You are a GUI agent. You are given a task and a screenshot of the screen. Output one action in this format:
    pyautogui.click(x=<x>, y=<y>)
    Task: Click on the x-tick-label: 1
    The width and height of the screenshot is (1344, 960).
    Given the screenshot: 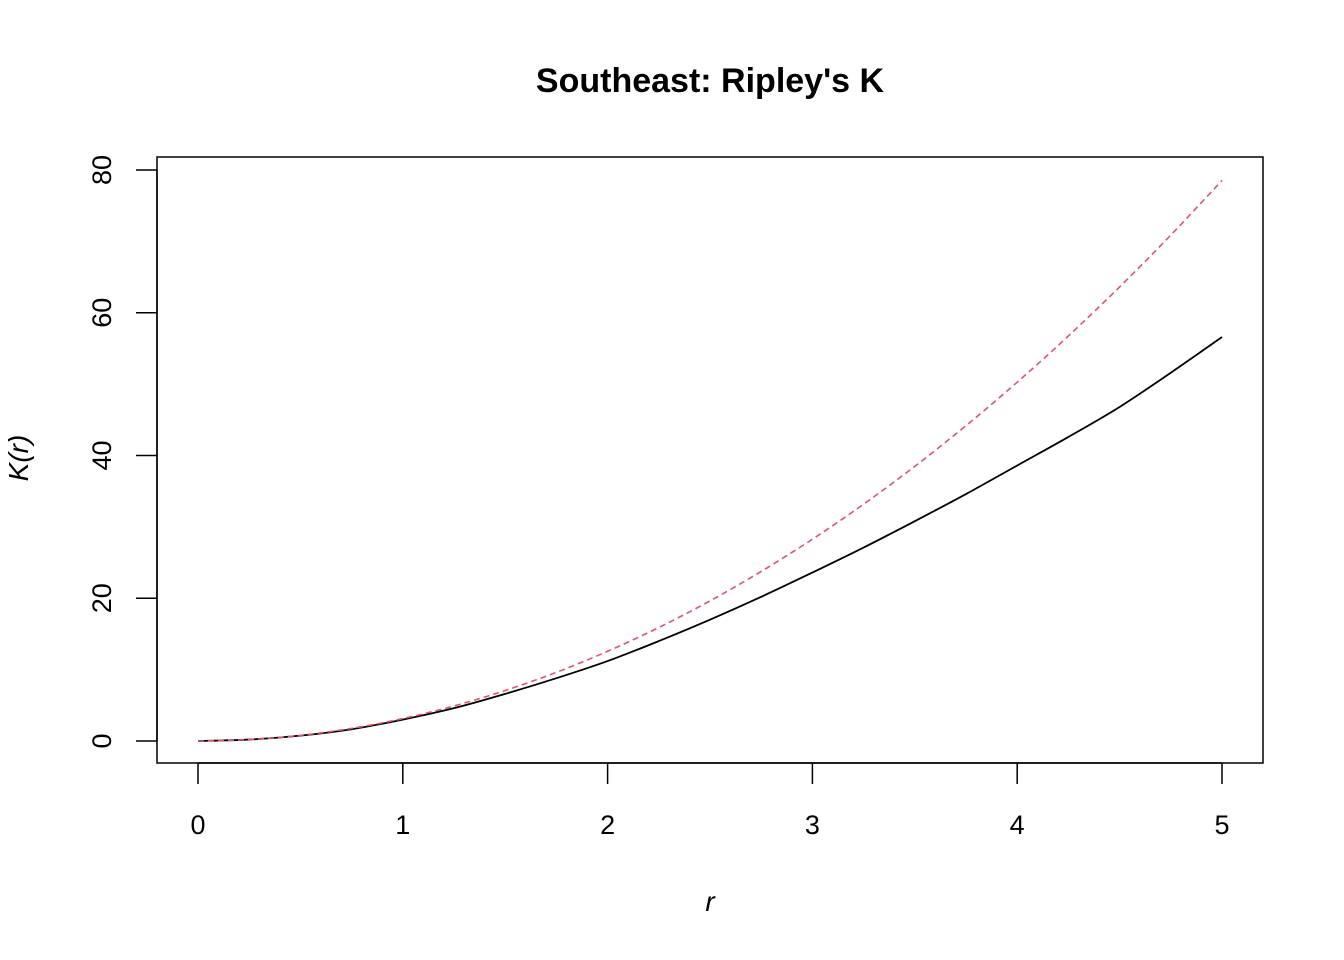 What is the action you would take?
    pyautogui.click(x=402, y=825)
    